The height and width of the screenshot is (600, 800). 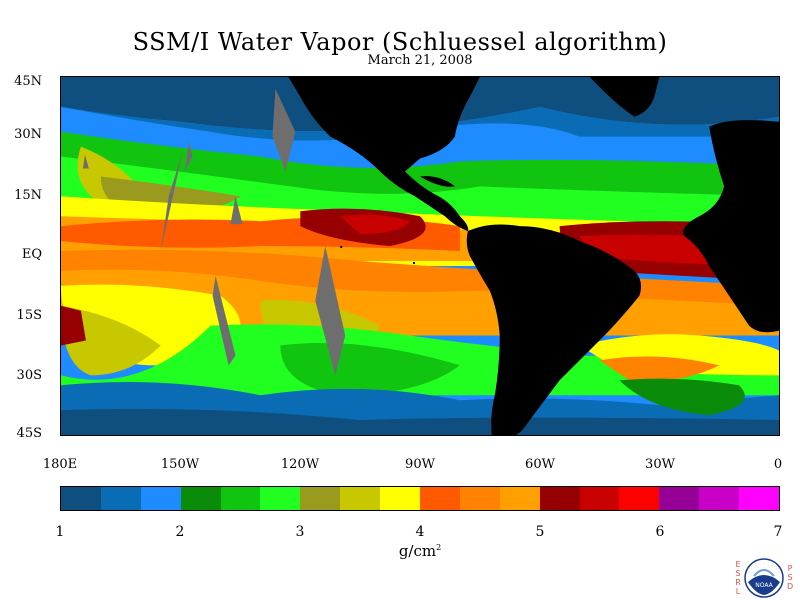 I want to click on lat-label-45n: 45N, so click(x=28, y=81).